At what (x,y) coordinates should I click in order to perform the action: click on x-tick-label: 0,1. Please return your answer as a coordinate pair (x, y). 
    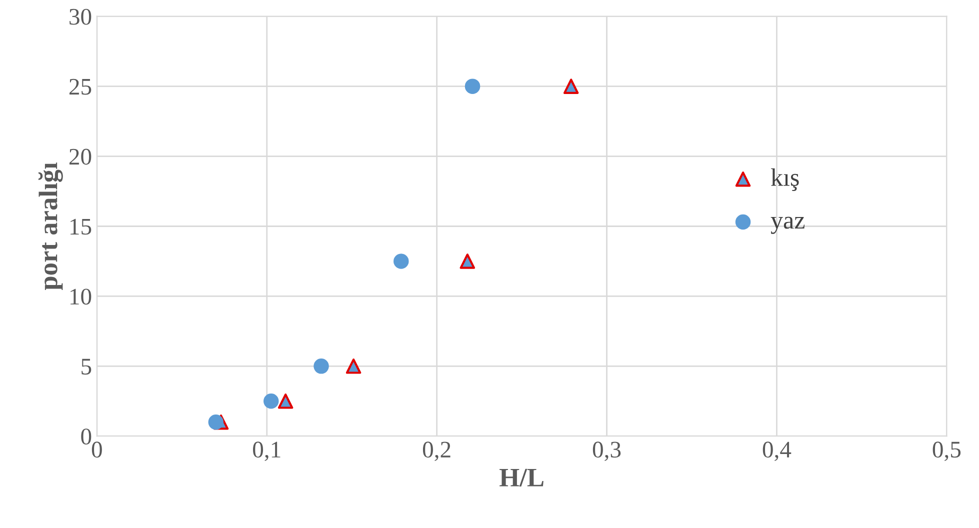
    Looking at the image, I should click on (266, 452).